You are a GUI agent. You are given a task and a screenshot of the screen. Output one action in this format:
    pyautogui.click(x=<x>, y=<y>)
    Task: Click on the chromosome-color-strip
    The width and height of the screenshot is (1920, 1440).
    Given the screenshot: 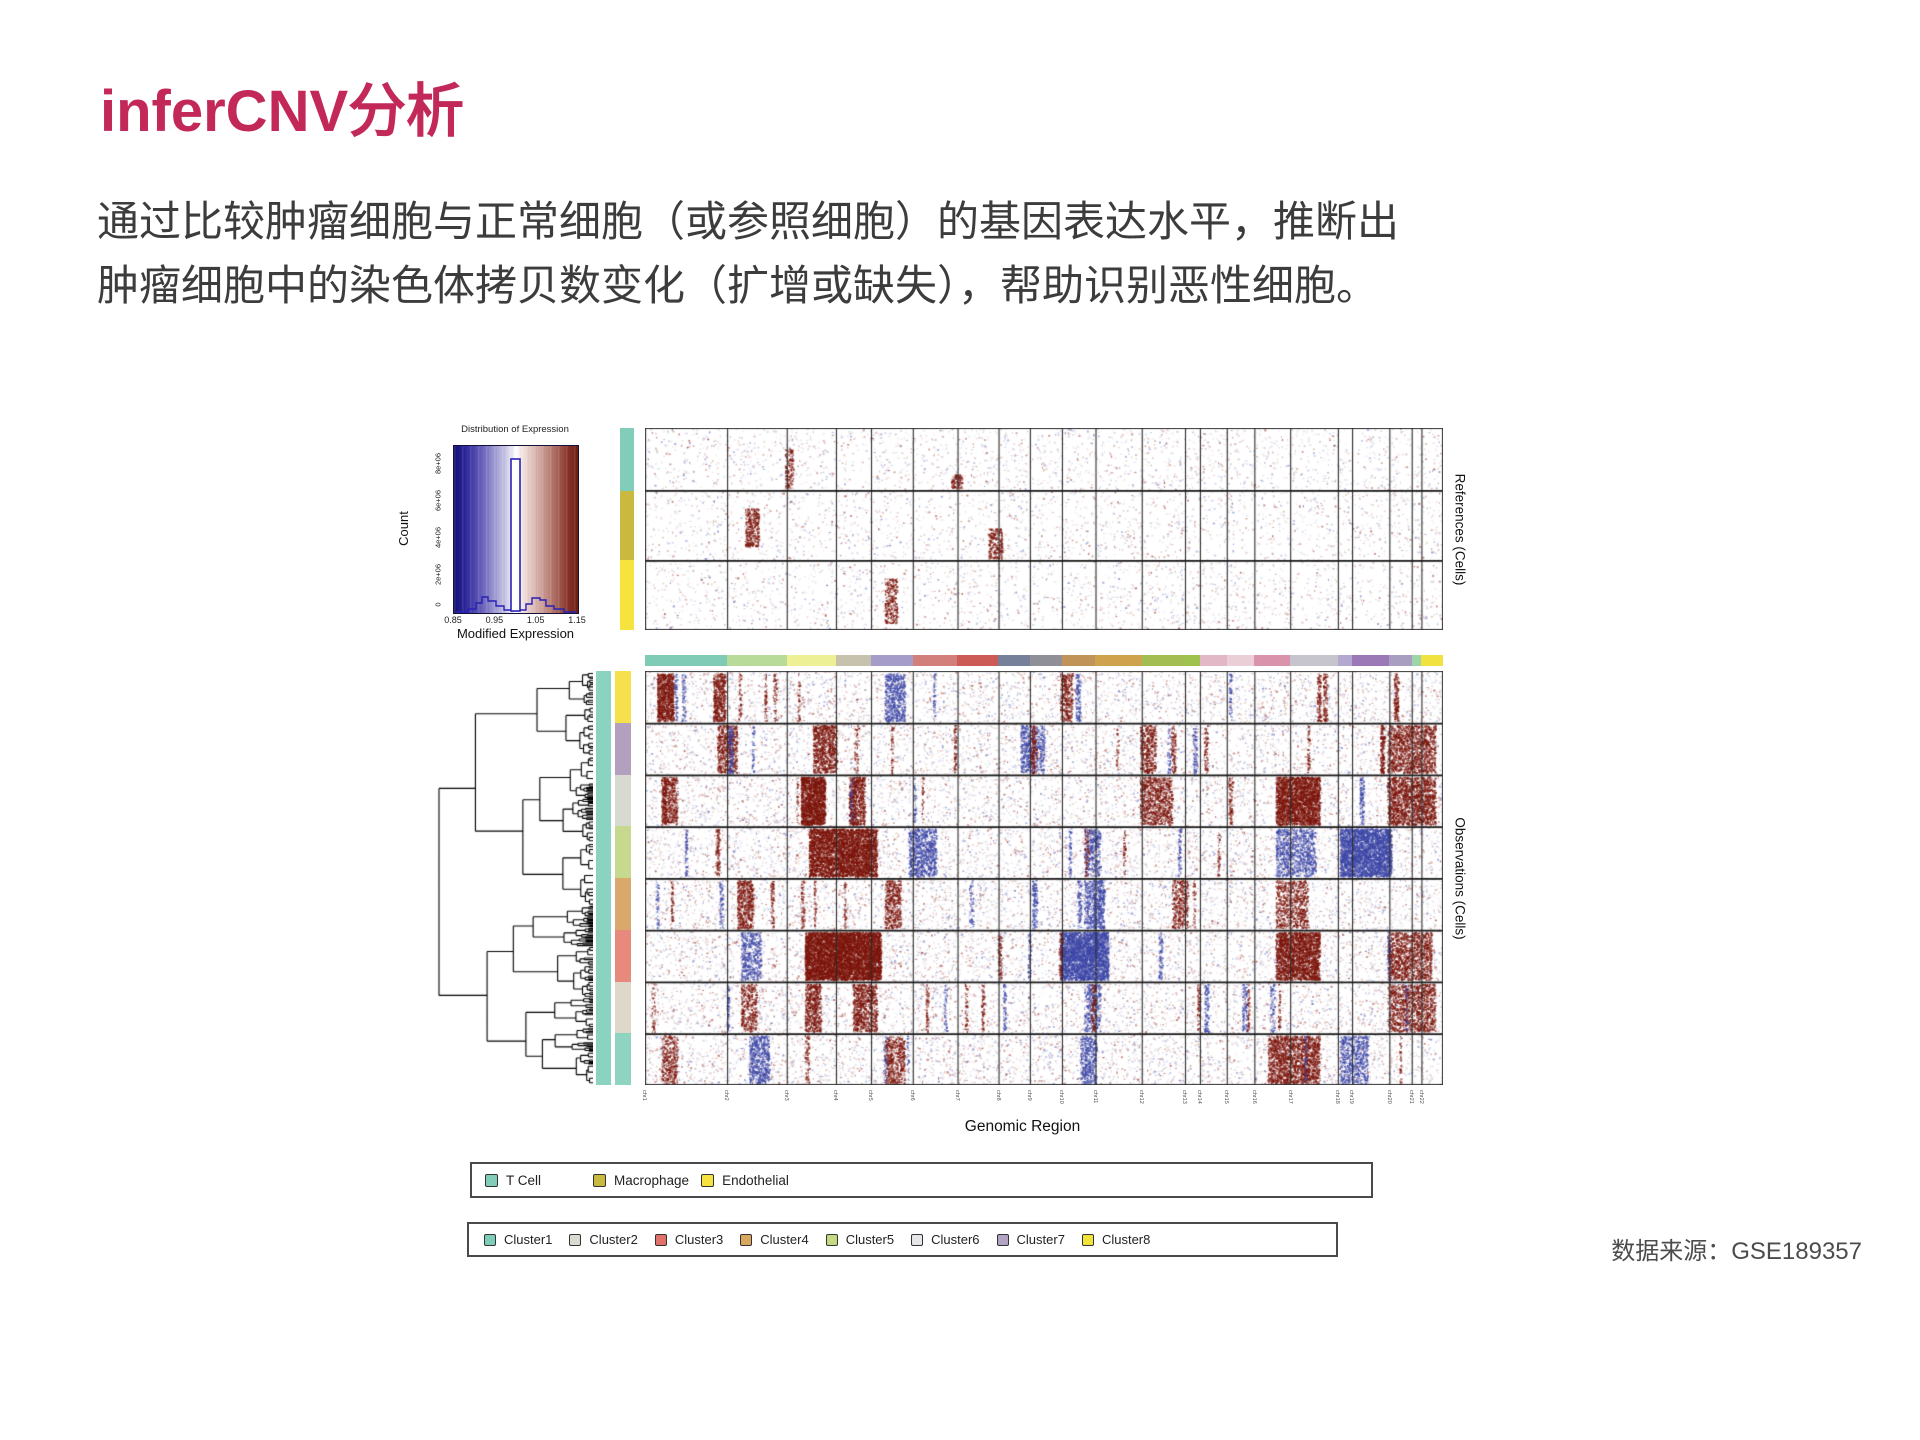 What is the action you would take?
    pyautogui.click(x=1044, y=660)
    